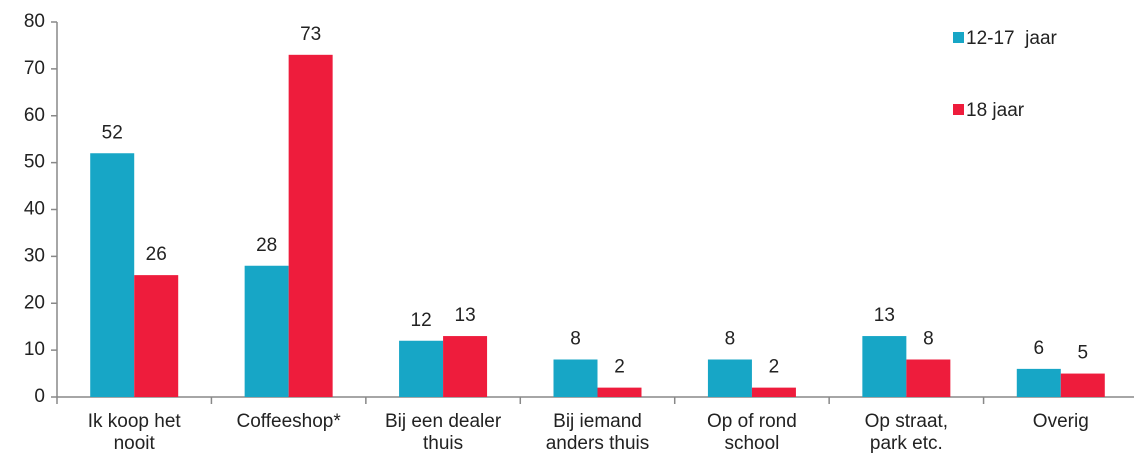 This screenshot has height=467, width=1134. What do you see at coordinates (34, 115) in the screenshot?
I see `y-tick-label: 60` at bounding box center [34, 115].